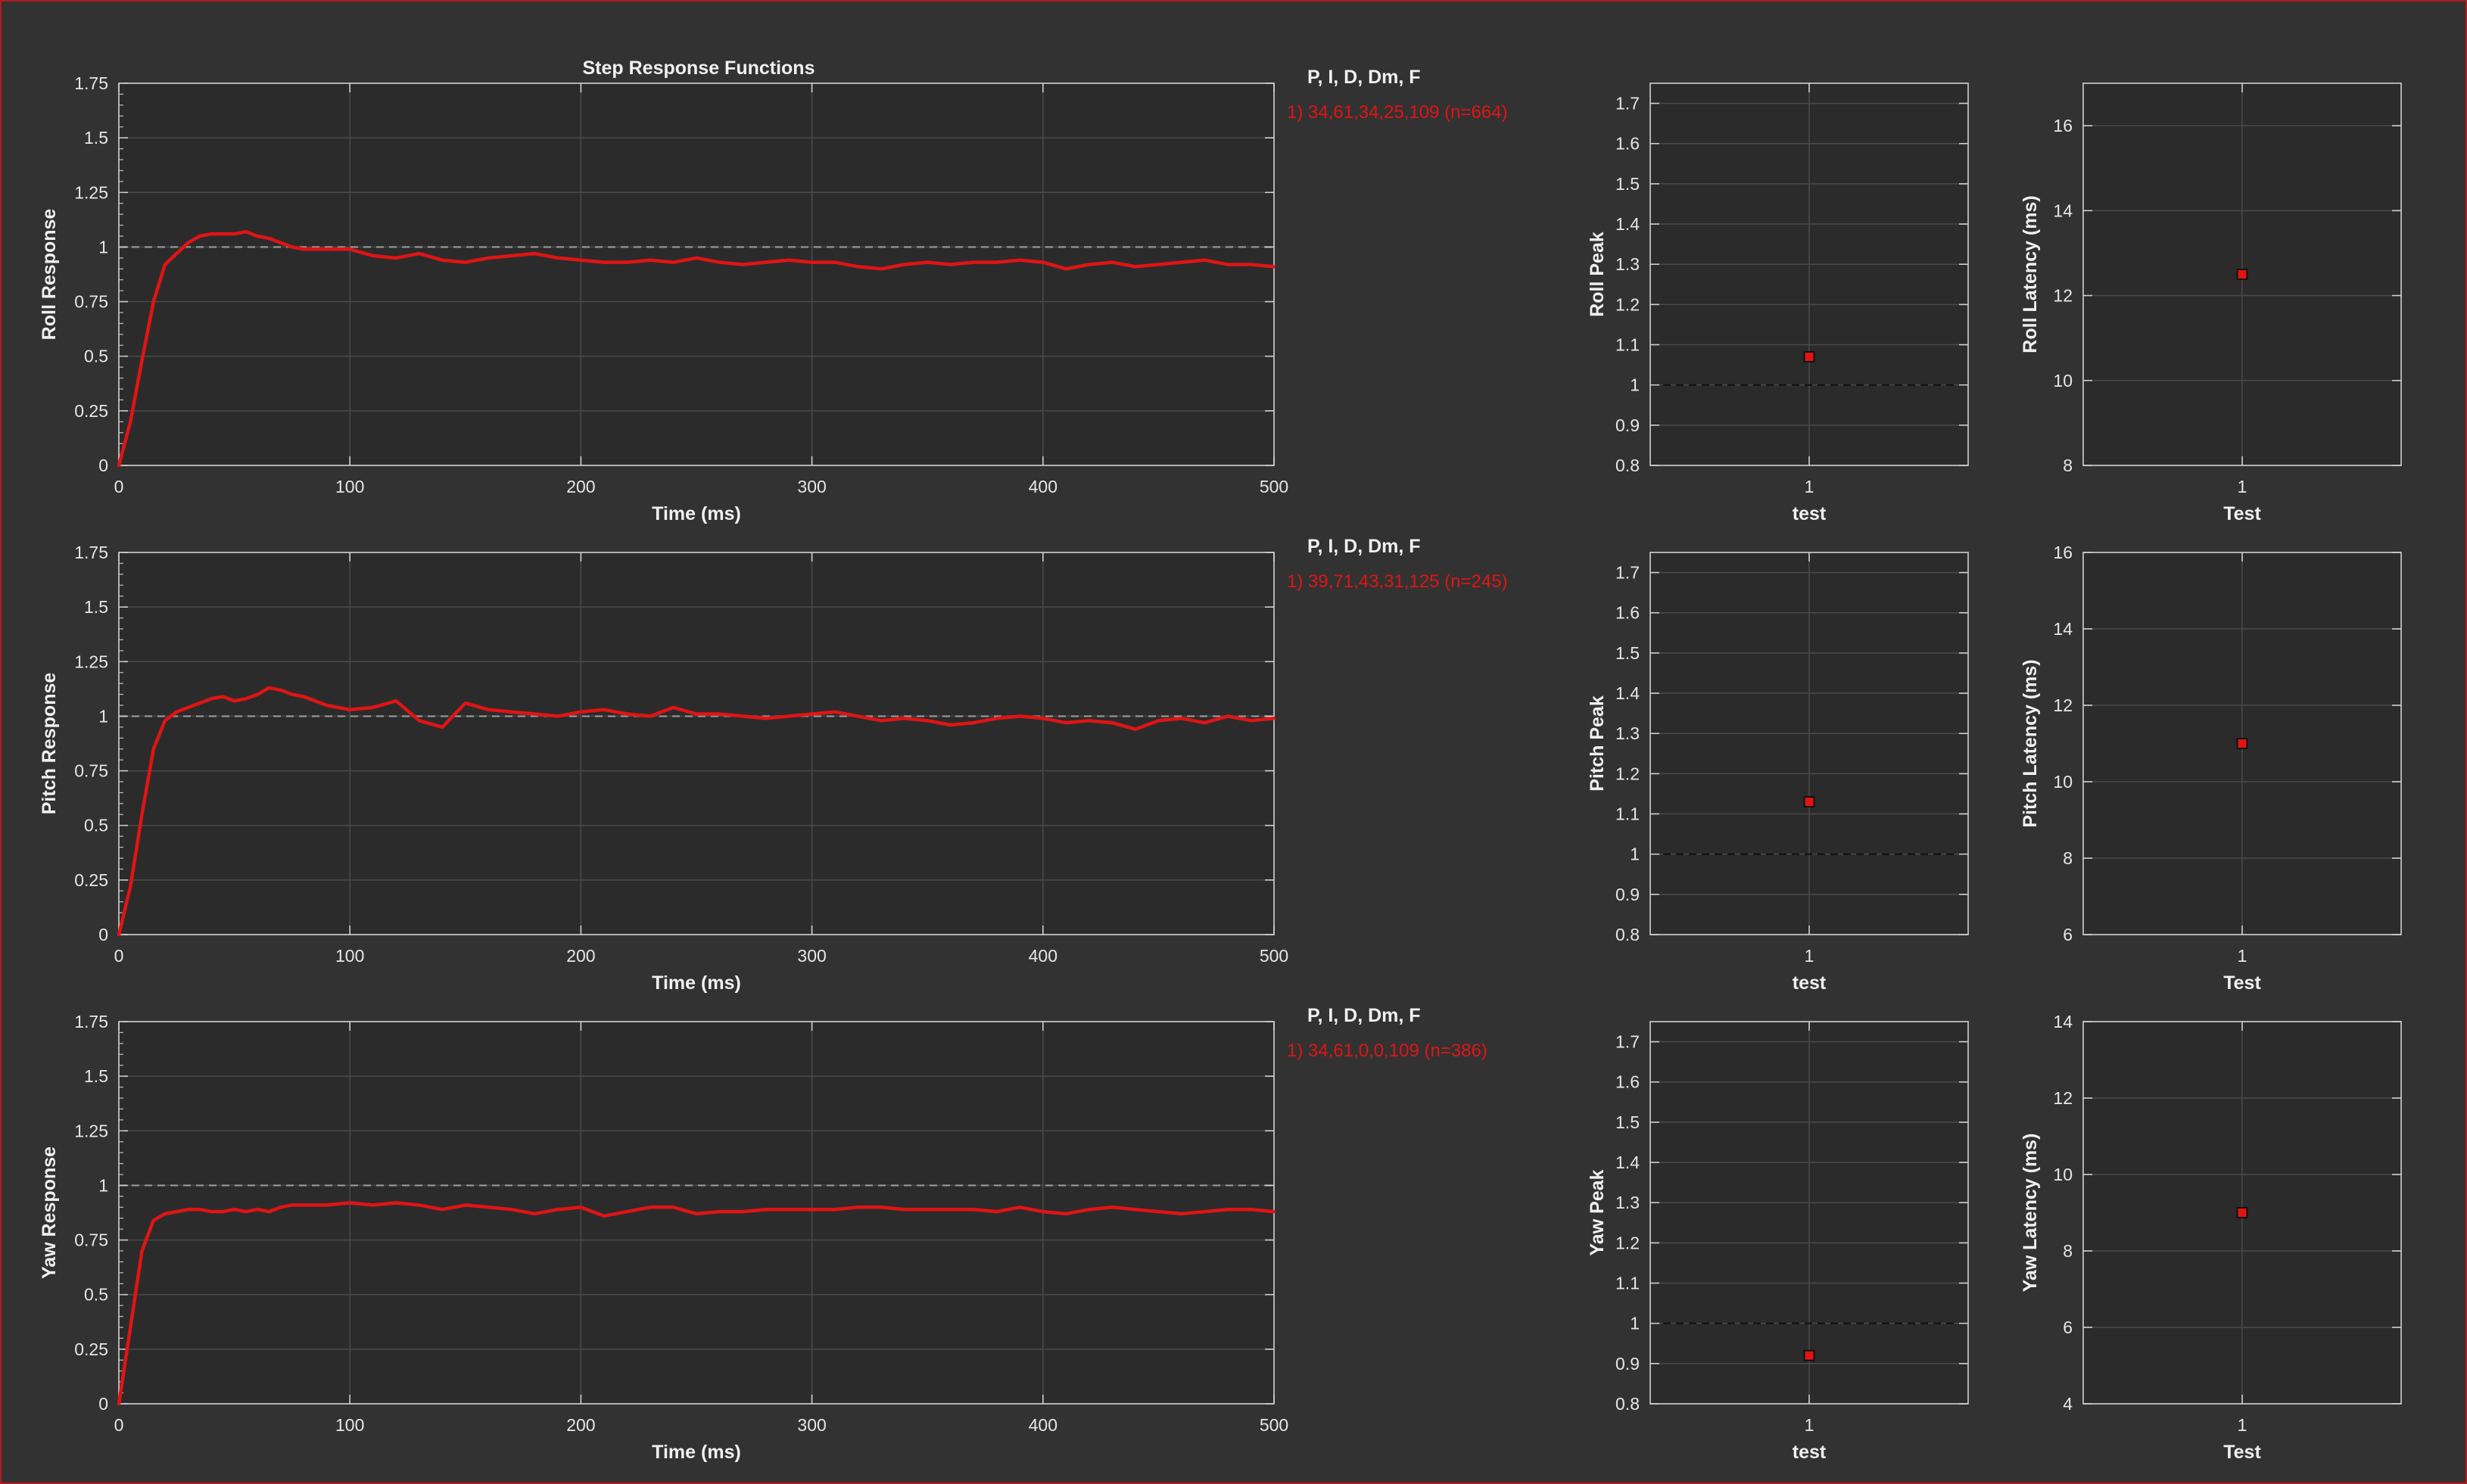  I want to click on y-tick-label: 4, so click(2068, 1404).